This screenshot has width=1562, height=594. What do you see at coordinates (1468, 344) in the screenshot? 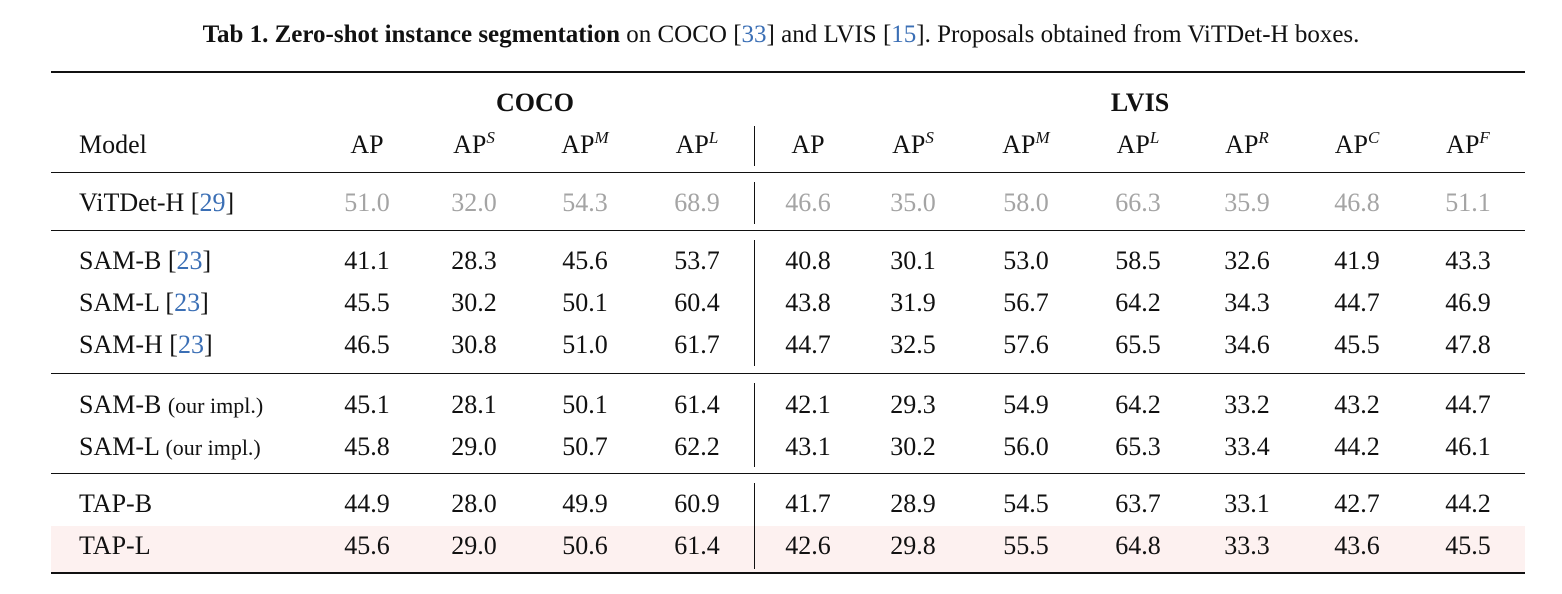
I see `table-cell: 47.8` at bounding box center [1468, 344].